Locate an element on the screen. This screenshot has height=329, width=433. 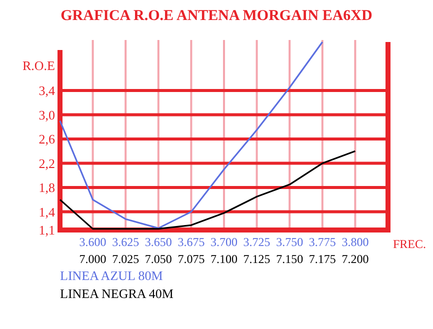
x-tick-label: 3.800 is located at coordinates (355, 242).